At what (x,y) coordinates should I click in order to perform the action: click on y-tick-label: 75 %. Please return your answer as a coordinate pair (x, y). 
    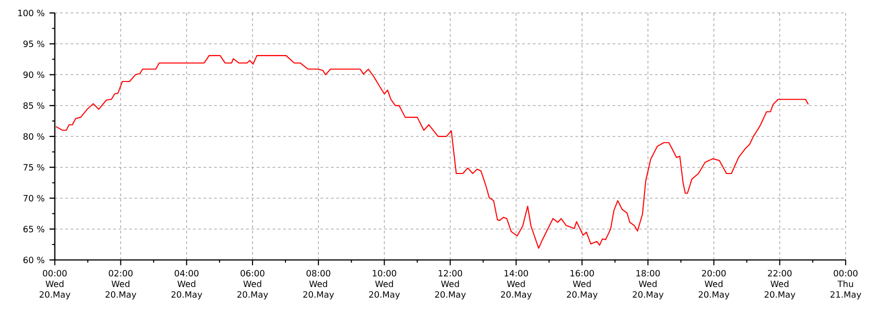
    Looking at the image, I should click on (34, 167).